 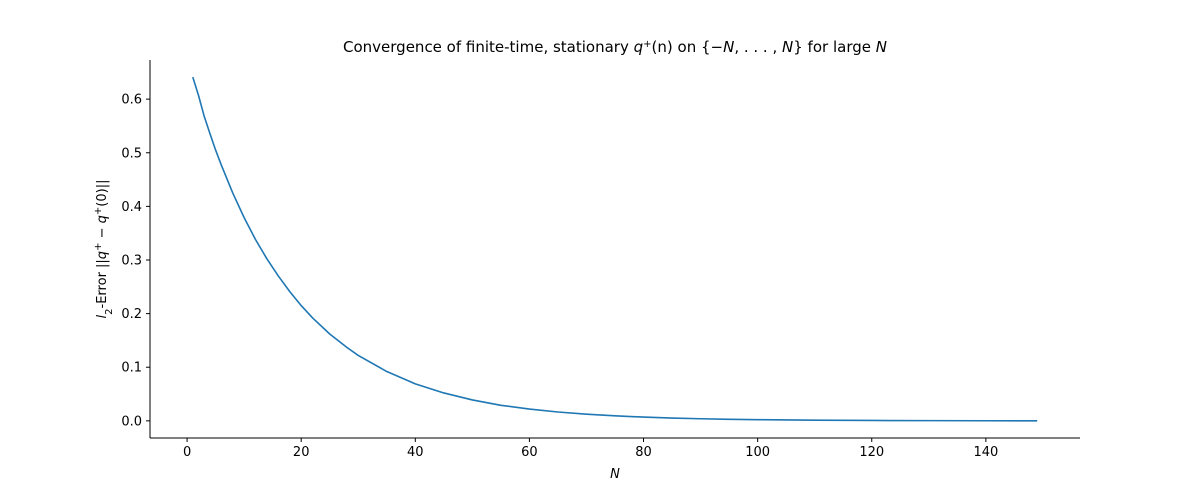 What do you see at coordinates (615, 474) in the screenshot?
I see `x-axis-label: N` at bounding box center [615, 474].